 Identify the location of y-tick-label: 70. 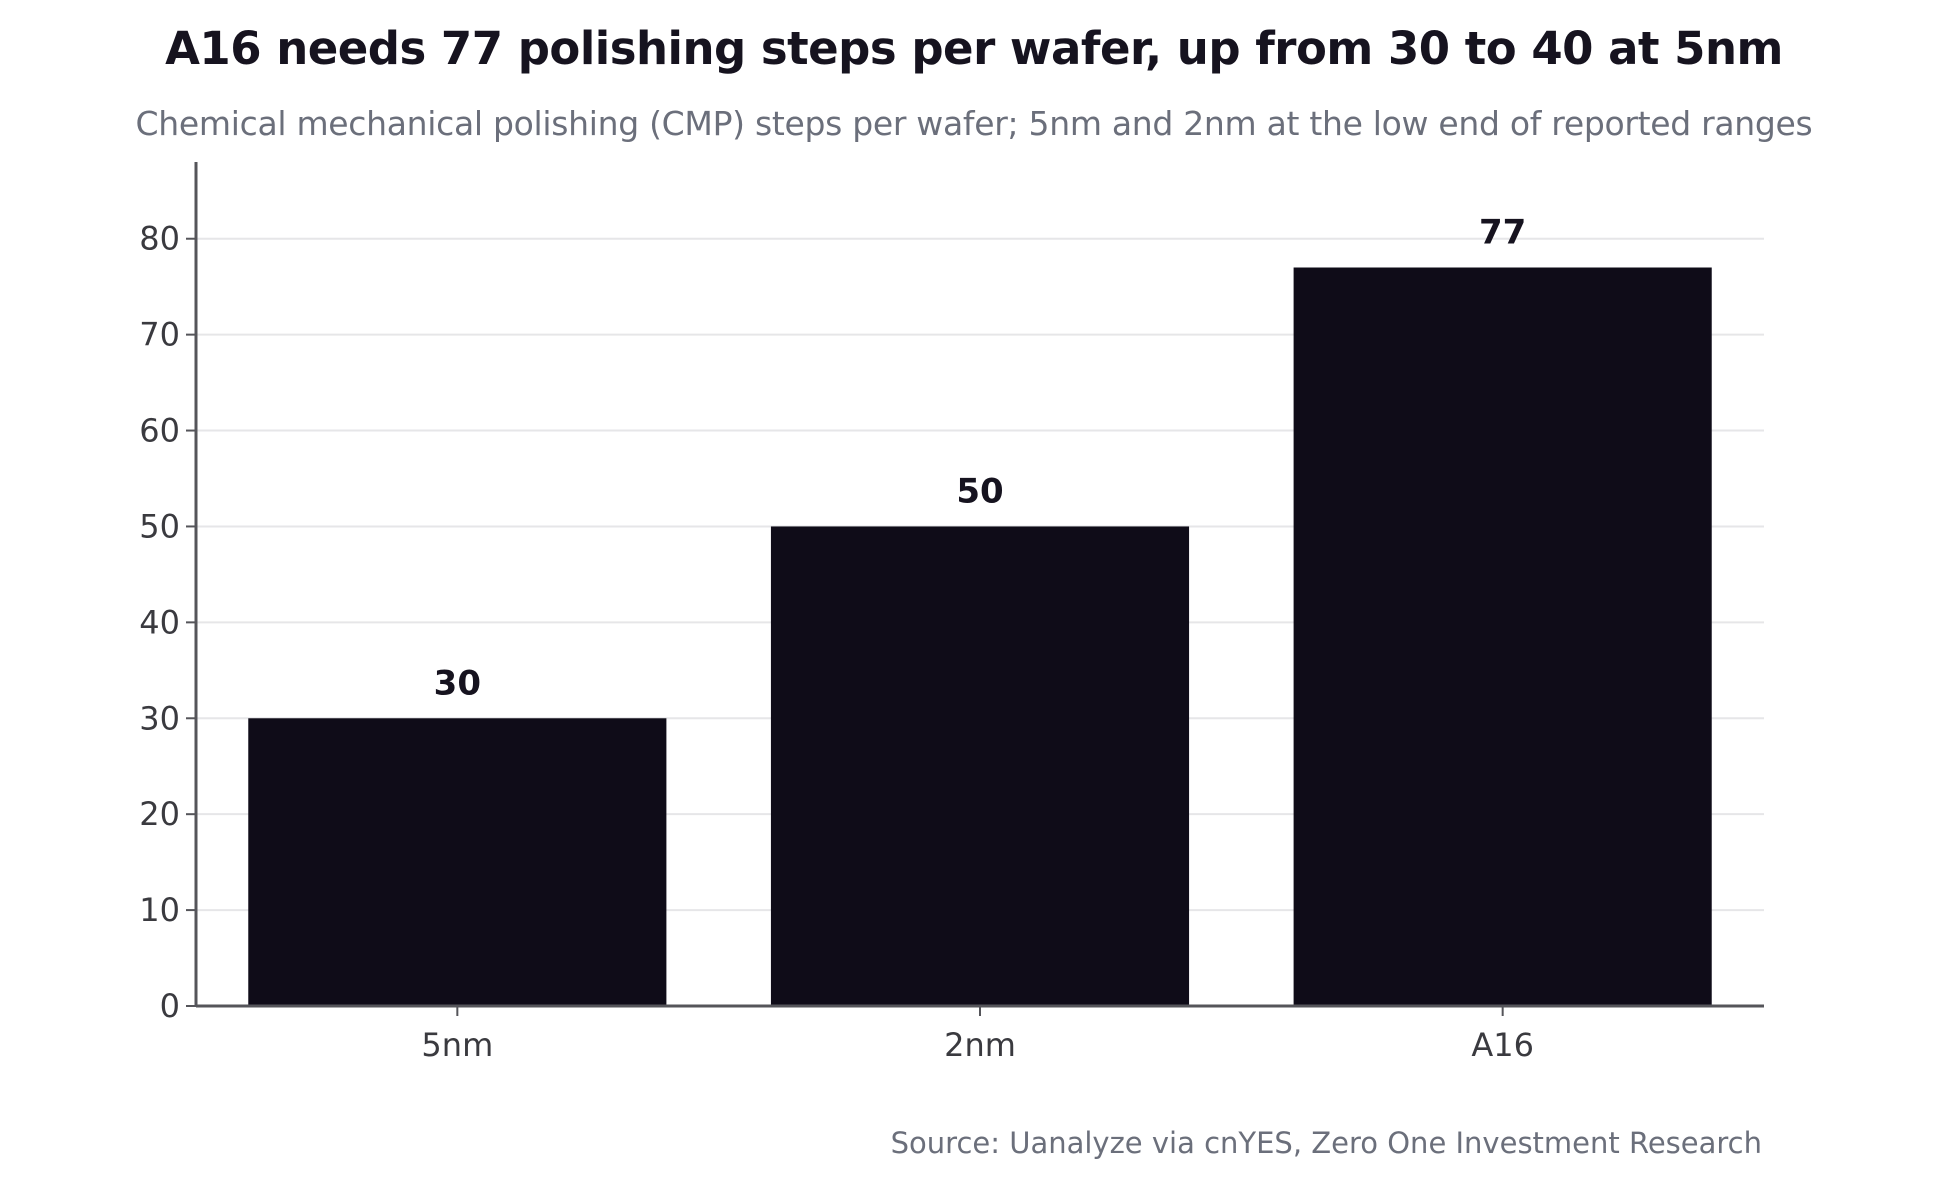
(159, 335).